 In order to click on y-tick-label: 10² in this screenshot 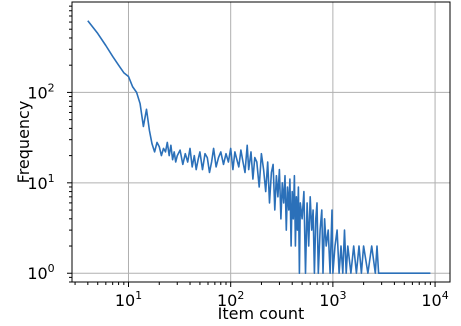, I will do `click(40, 91)`.